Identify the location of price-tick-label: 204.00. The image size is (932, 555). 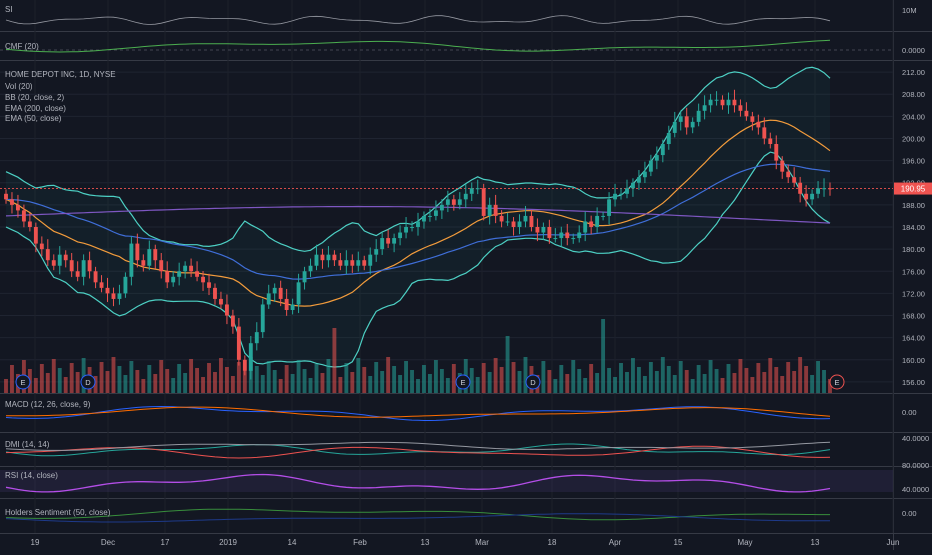
(913, 116).